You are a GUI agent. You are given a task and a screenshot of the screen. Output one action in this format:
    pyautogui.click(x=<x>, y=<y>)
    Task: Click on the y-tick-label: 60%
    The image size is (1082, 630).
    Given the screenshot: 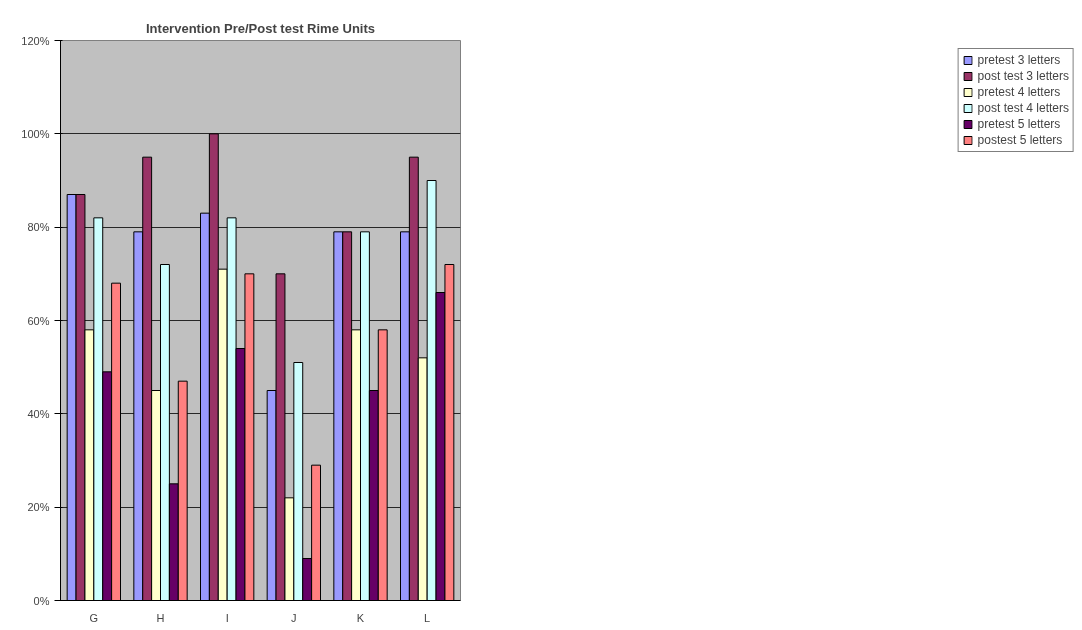 What is the action you would take?
    pyautogui.click(x=38, y=320)
    